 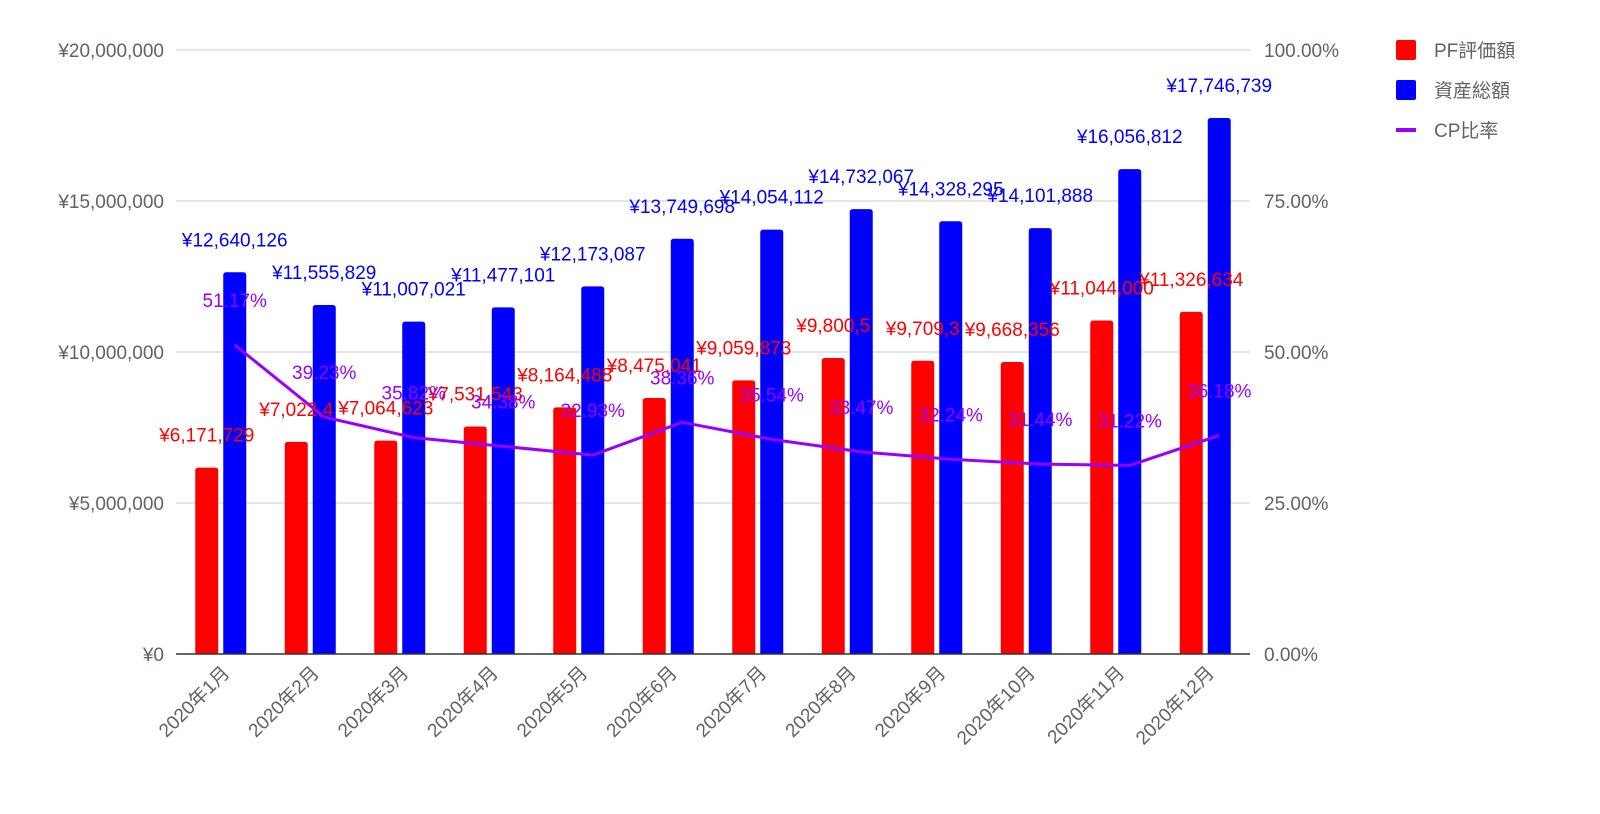 I want to click on bar-value-label: ¥11,326,634, so click(x=1191, y=280).